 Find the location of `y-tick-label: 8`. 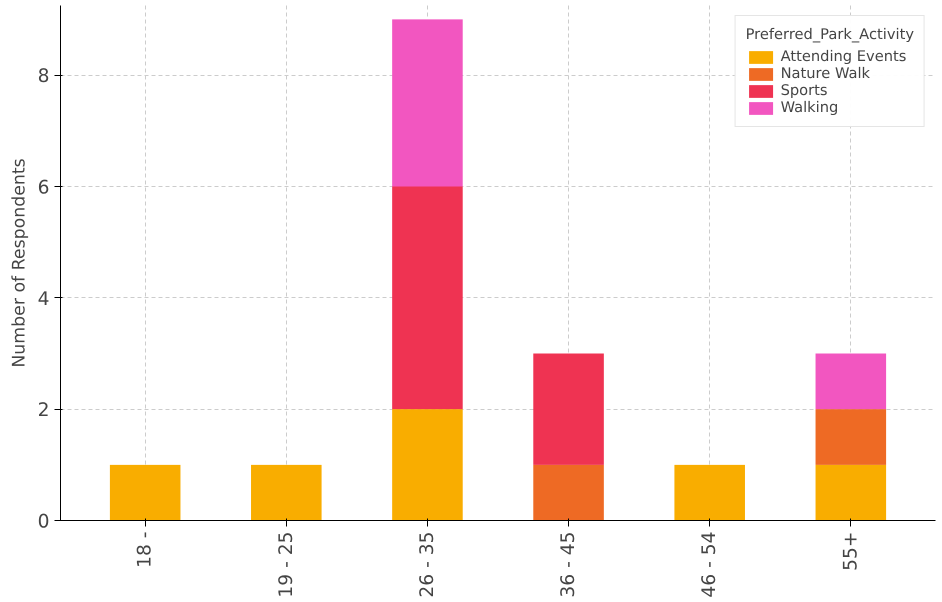

y-tick-label: 8 is located at coordinates (44, 77).